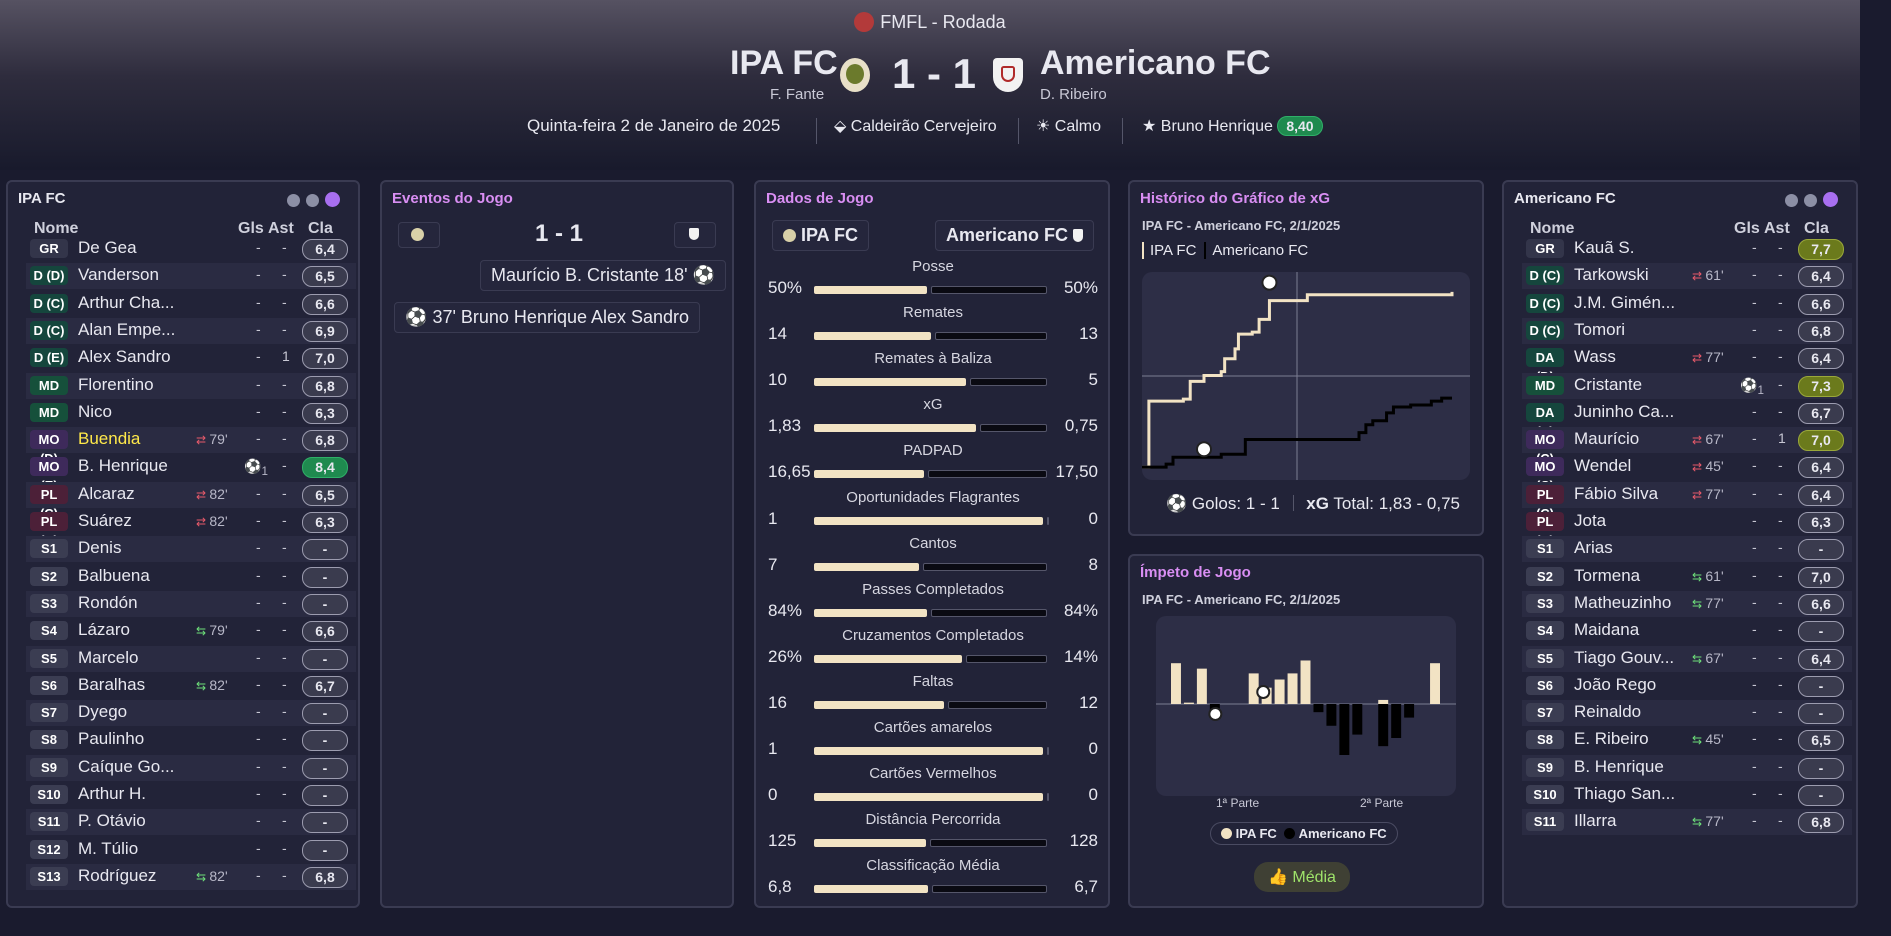 The image size is (1891, 936). What do you see at coordinates (191, 658) in the screenshot?
I see `player-row: S5 Marcelo - - -` at bounding box center [191, 658].